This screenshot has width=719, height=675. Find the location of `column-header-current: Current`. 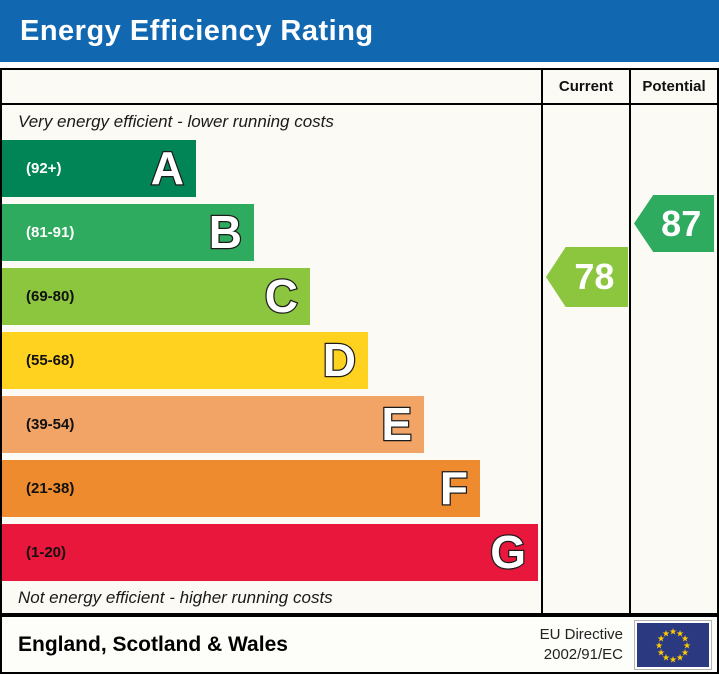

column-header-current: Current is located at coordinates (586, 86).